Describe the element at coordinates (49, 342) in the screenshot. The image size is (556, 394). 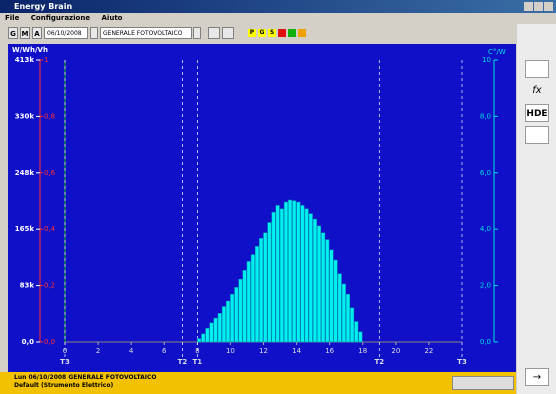
I see `y2-tick-label: 0,0` at that location.